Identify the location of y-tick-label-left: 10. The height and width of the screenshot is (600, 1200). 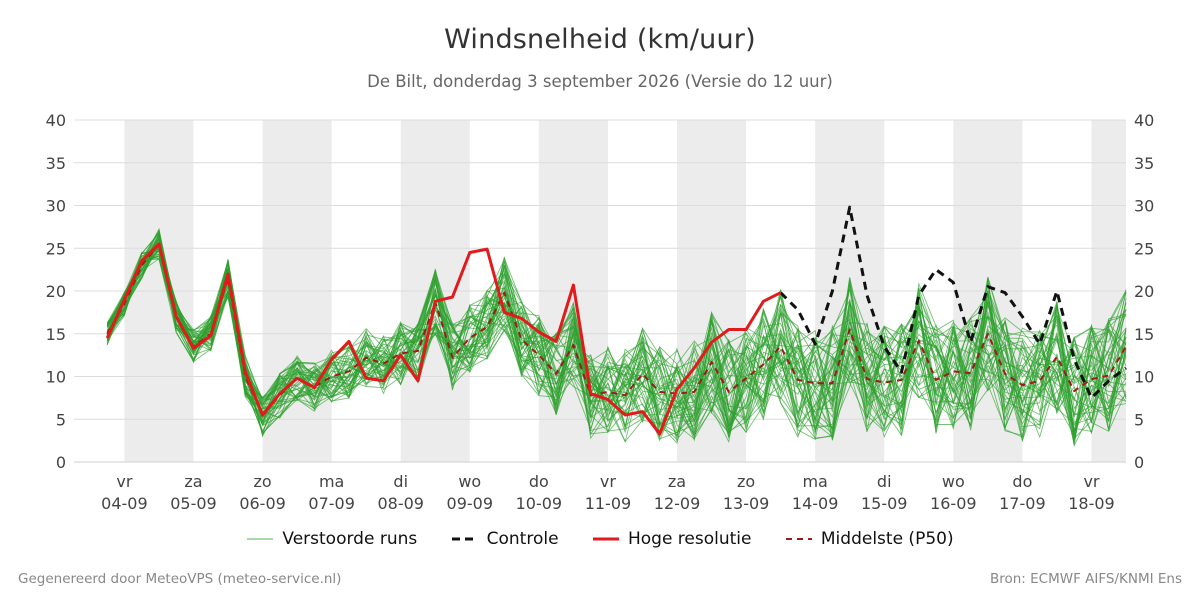
(56, 377).